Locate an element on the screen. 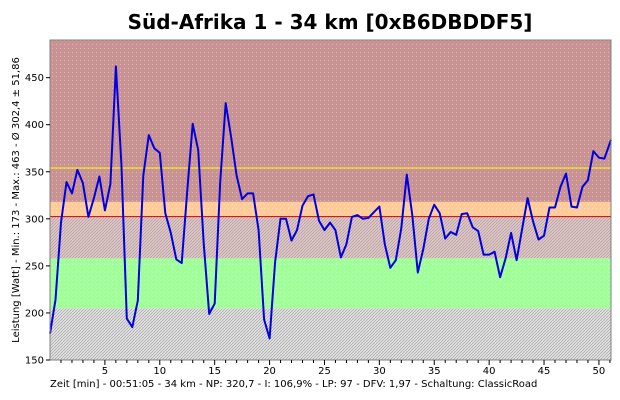 The width and height of the screenshot is (620, 400). x-tick-label: 40 is located at coordinates (489, 371).